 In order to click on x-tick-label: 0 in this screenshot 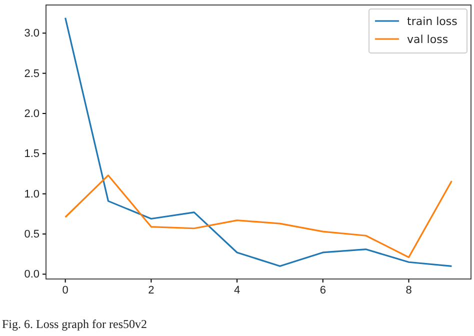, I will do `click(65, 290)`.